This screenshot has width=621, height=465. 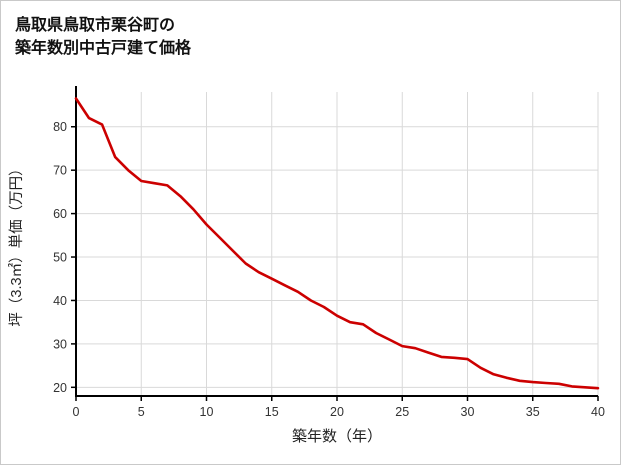 I want to click on y-tick-label: 80, so click(x=60, y=127).